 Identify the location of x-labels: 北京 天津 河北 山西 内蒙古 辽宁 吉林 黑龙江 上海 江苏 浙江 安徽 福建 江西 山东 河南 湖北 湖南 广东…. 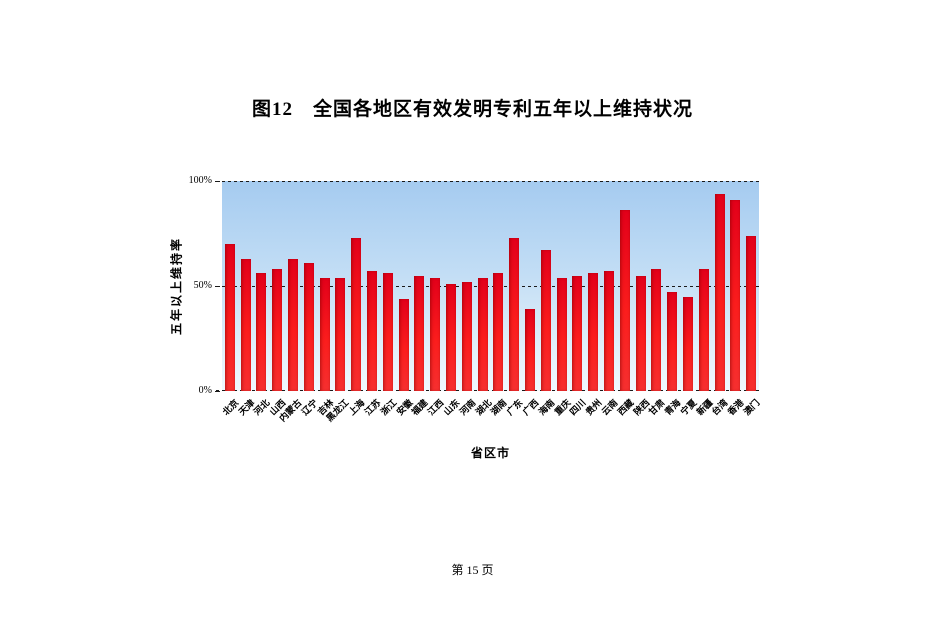
(491, 410).